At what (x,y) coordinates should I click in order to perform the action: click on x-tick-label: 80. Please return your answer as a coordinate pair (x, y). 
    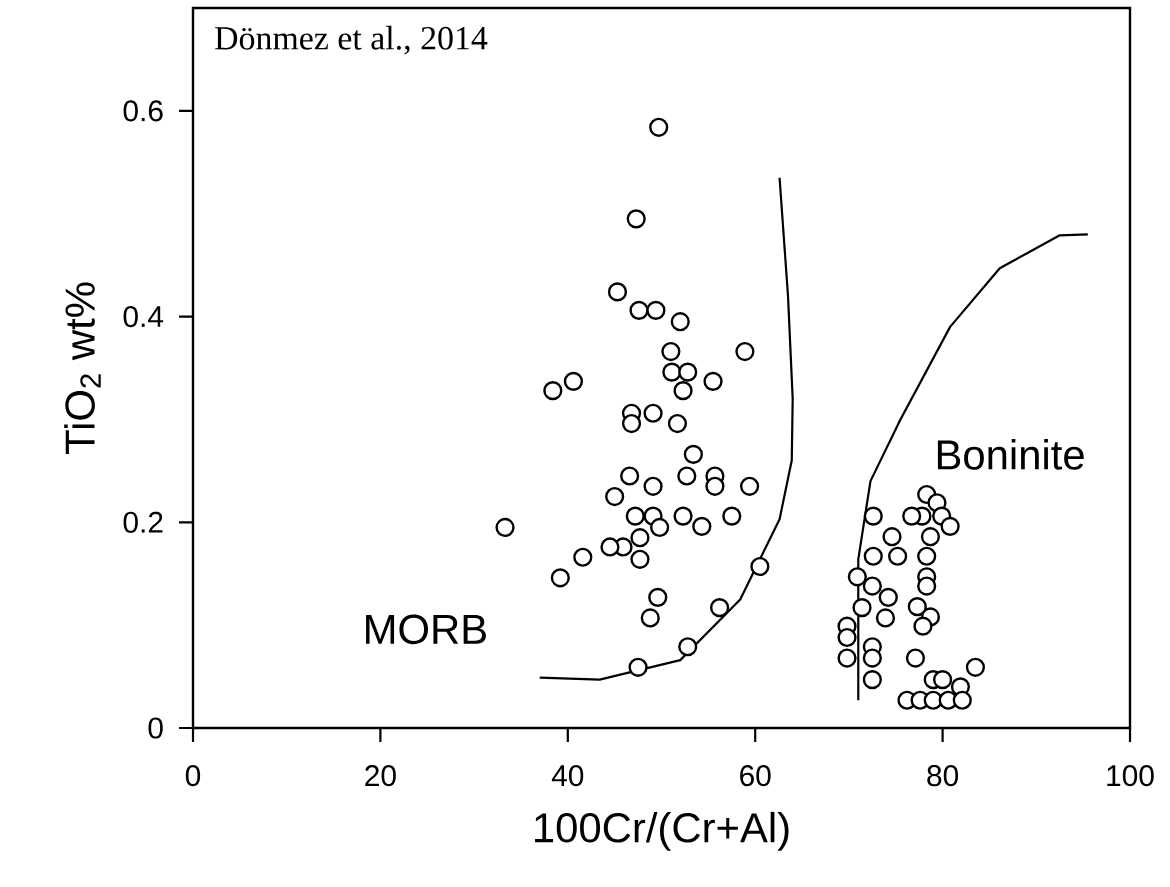
    Looking at the image, I should click on (943, 776).